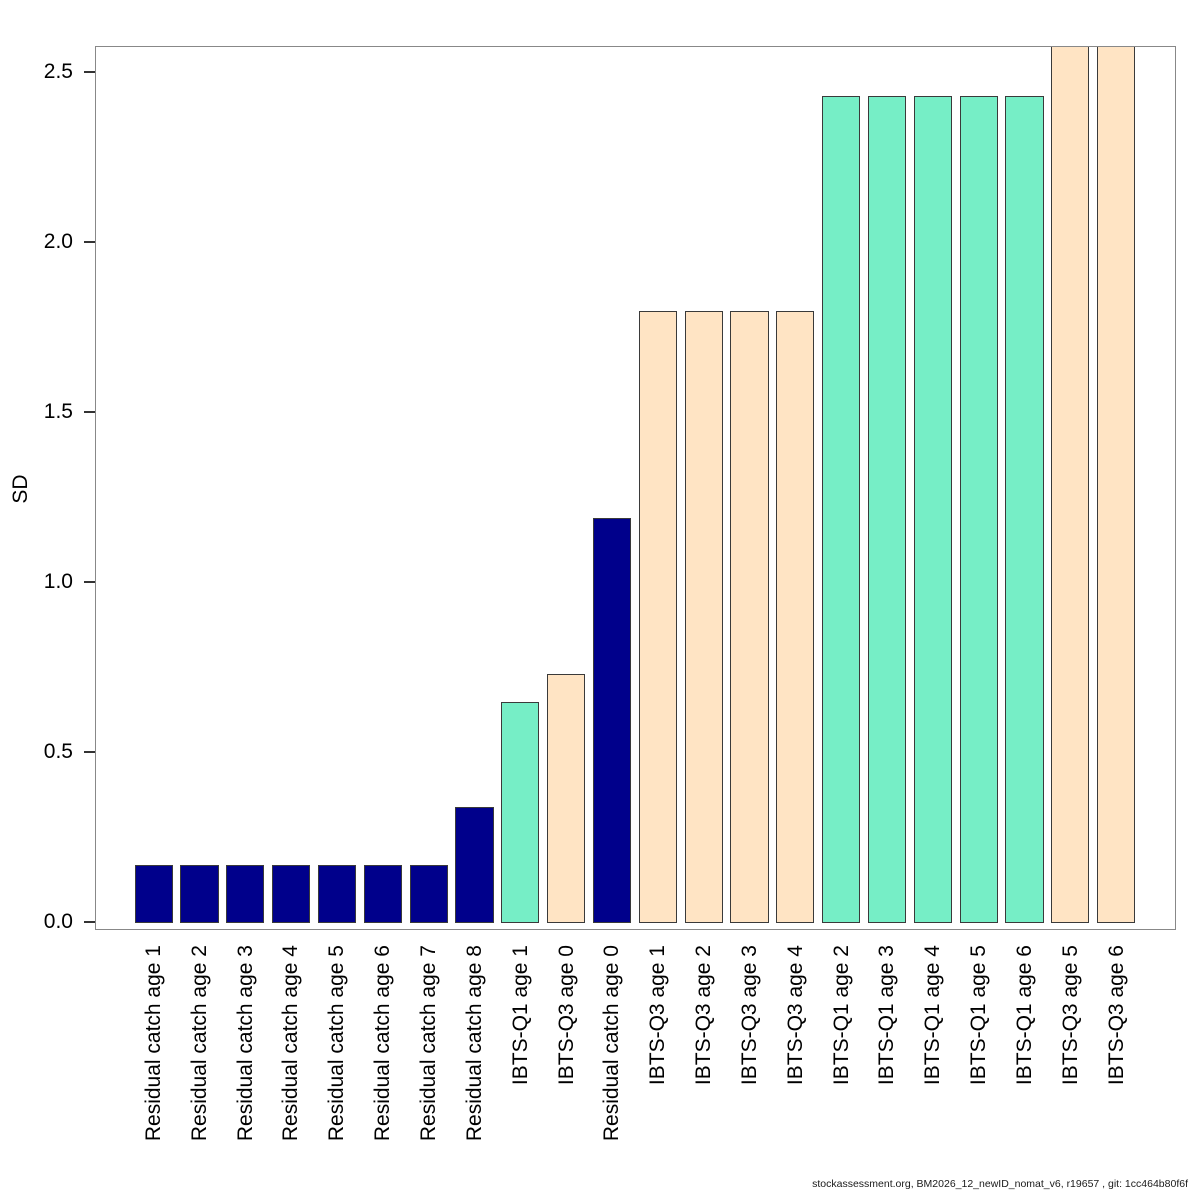  Describe the element at coordinates (933, 1015) in the screenshot. I see `x-axis-label: IBTS-Q1 age 4` at that location.